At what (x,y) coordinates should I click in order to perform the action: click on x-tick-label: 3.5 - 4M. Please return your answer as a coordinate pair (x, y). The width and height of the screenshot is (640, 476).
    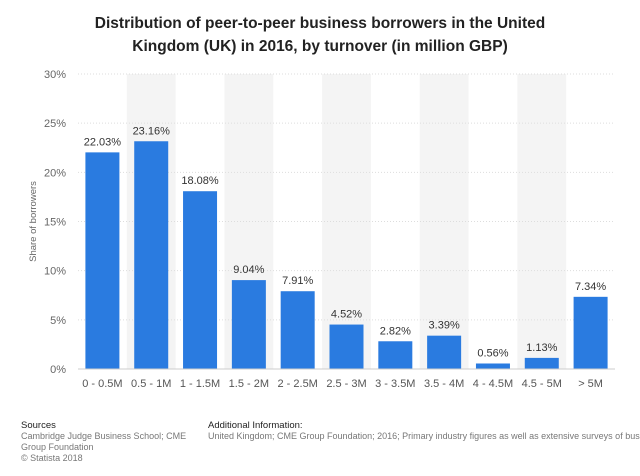
    Looking at the image, I should click on (444, 384).